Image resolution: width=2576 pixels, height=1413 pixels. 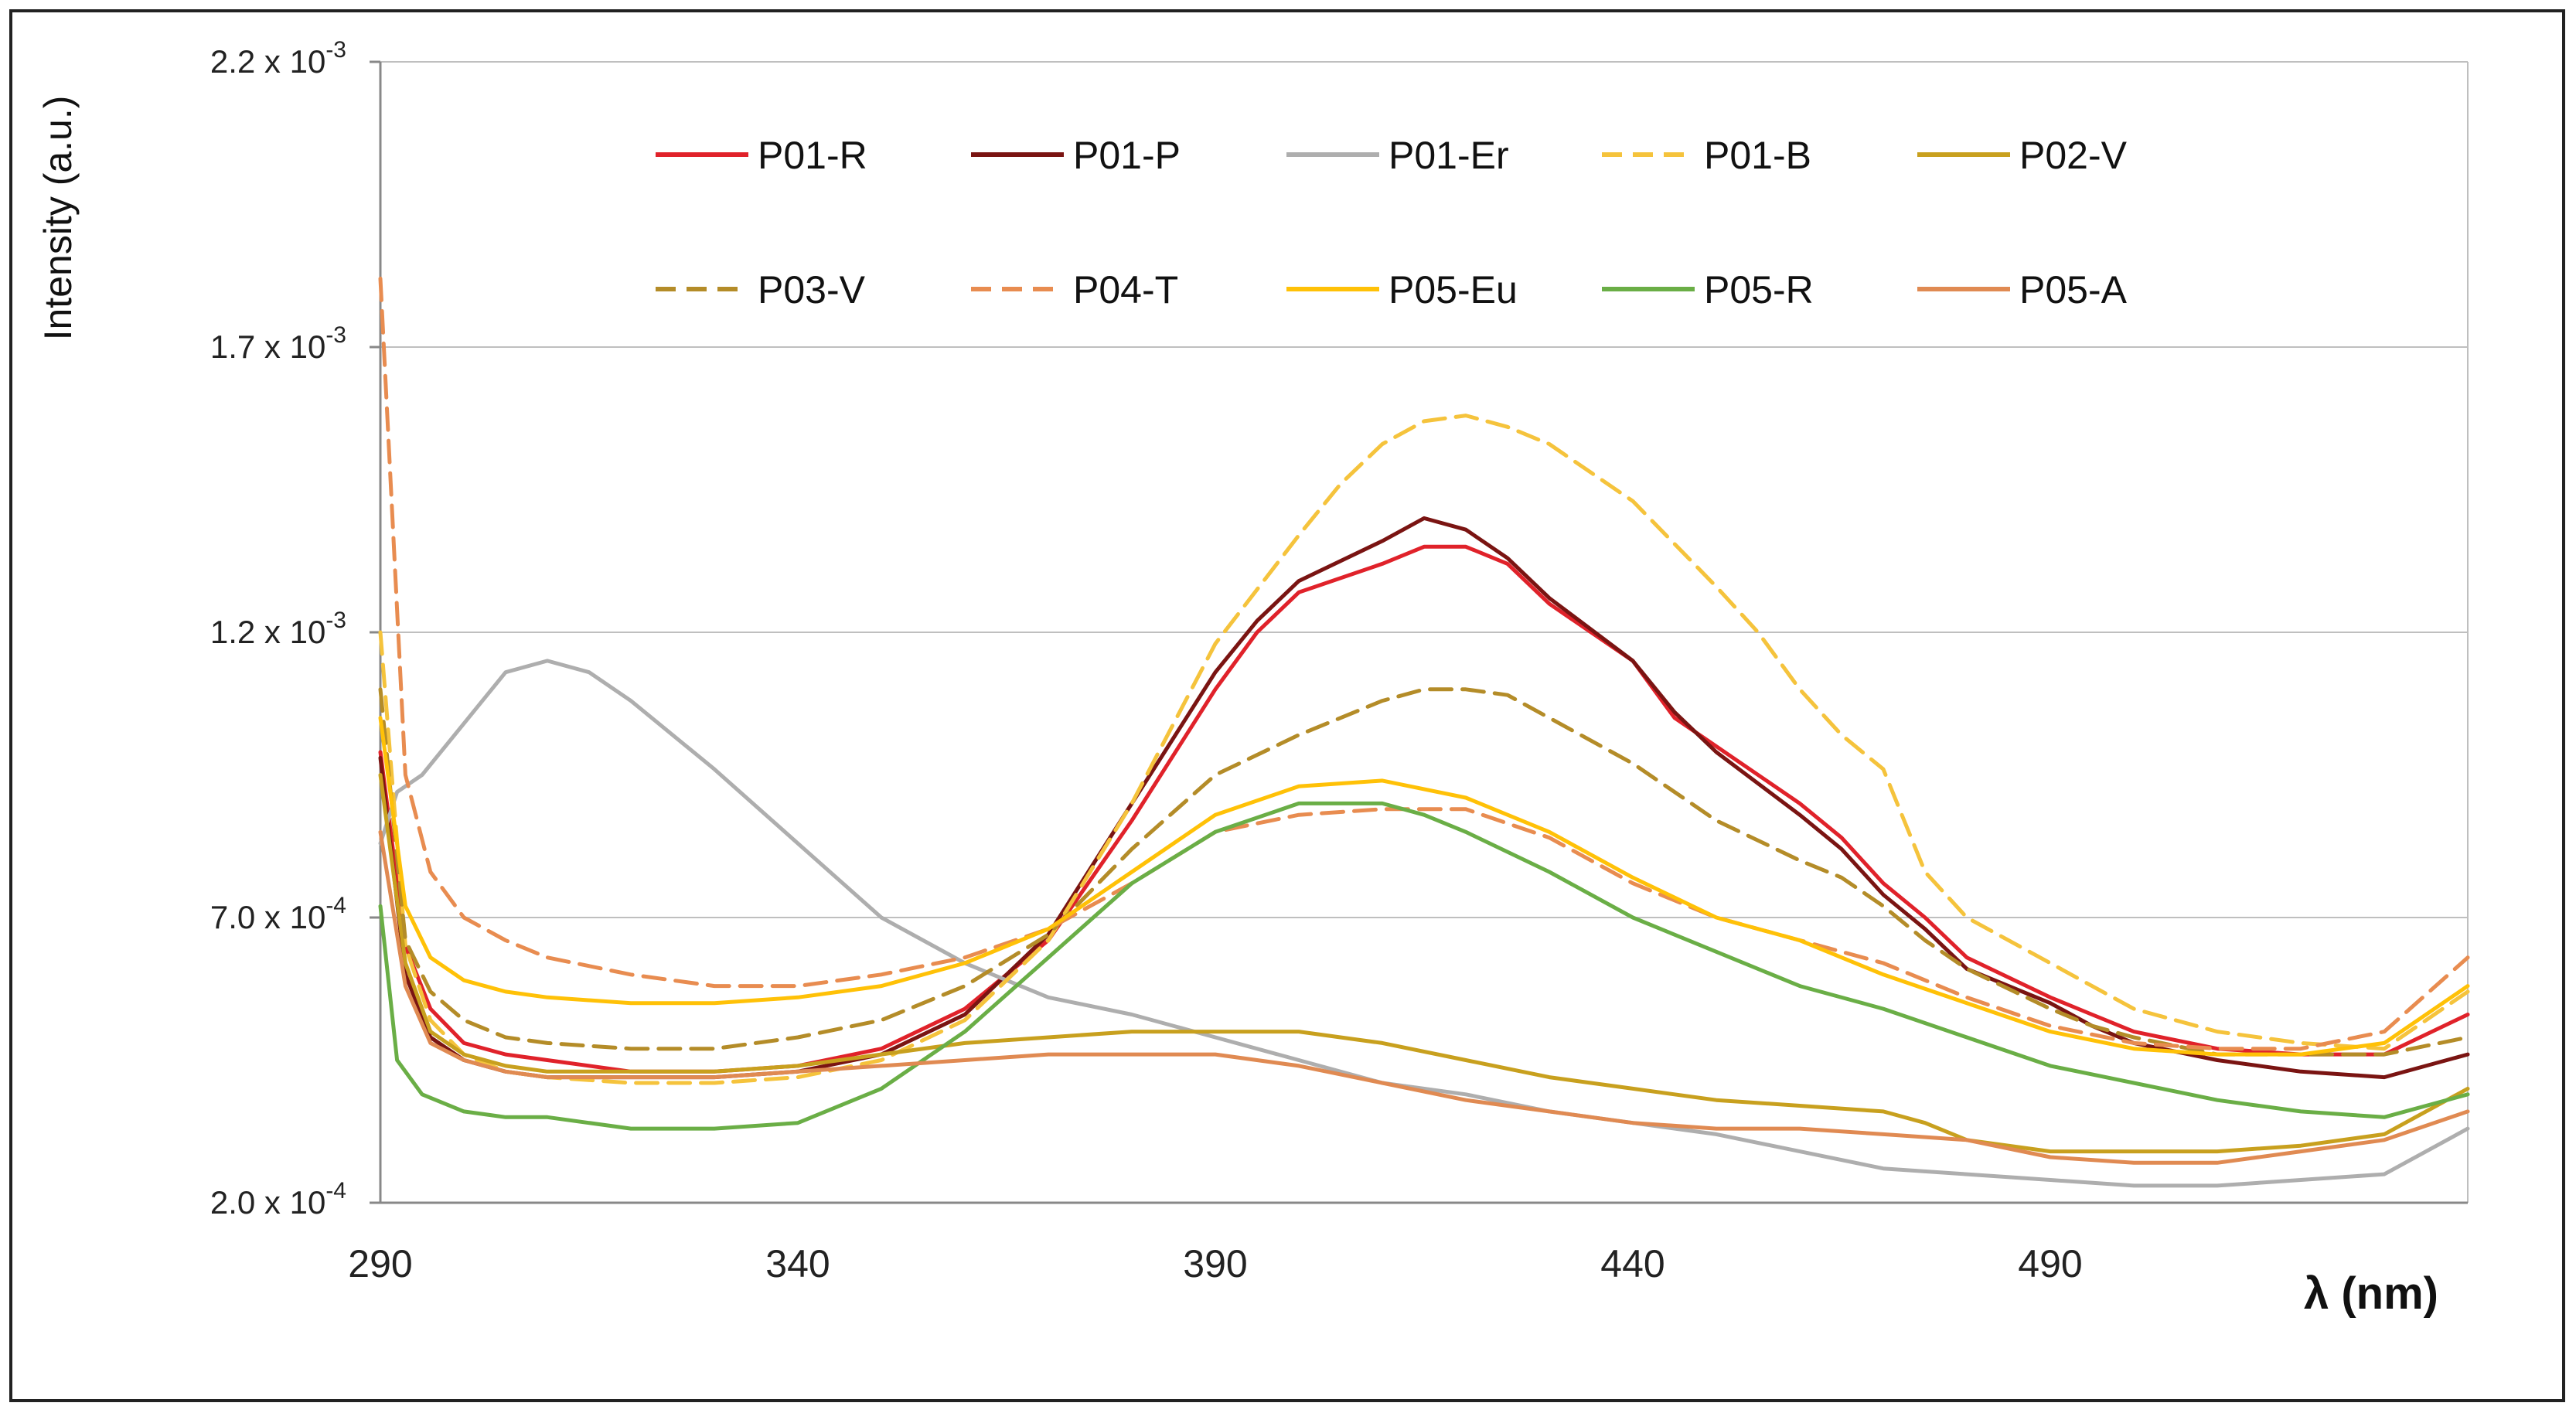 What do you see at coordinates (380, 1263) in the screenshot?
I see `x-tick-label: 290` at bounding box center [380, 1263].